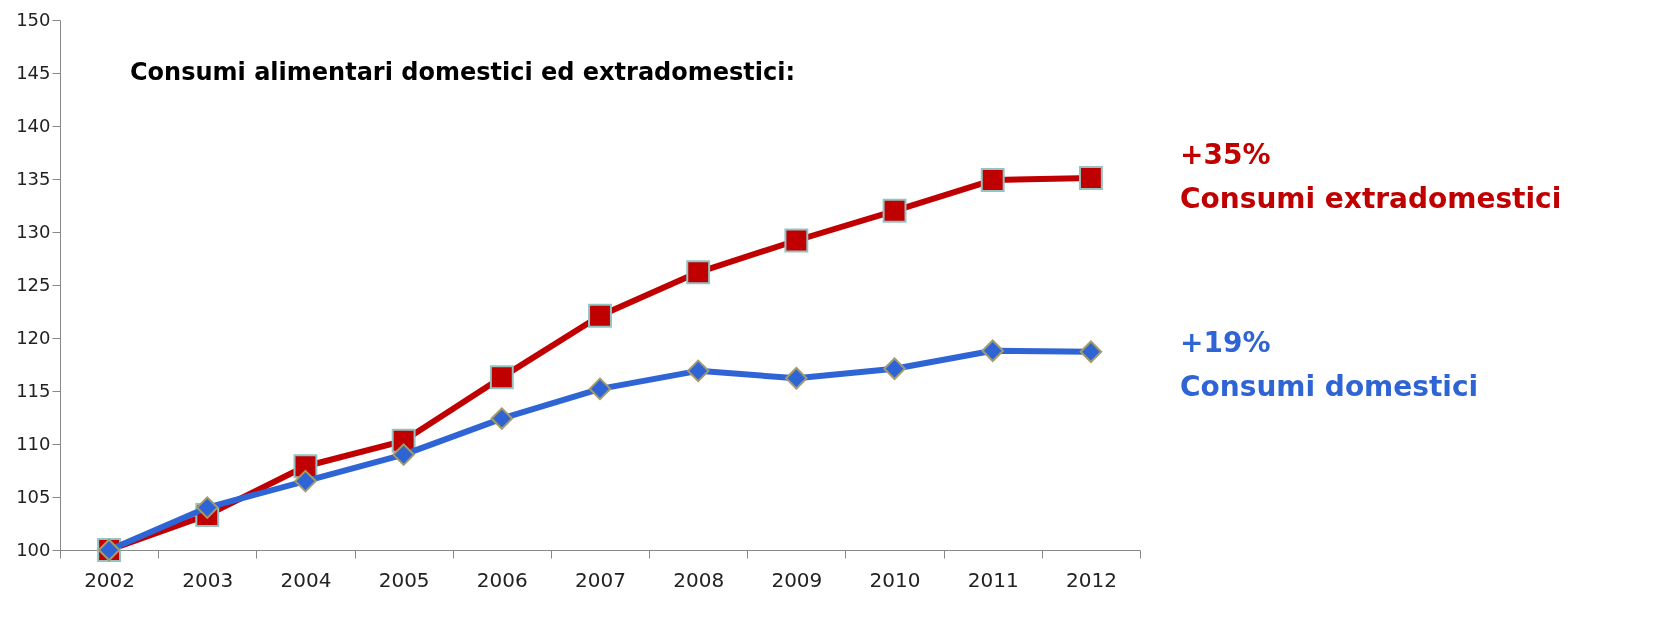  Describe the element at coordinates (33, 72) in the screenshot. I see `y-tick-label: 145` at that location.